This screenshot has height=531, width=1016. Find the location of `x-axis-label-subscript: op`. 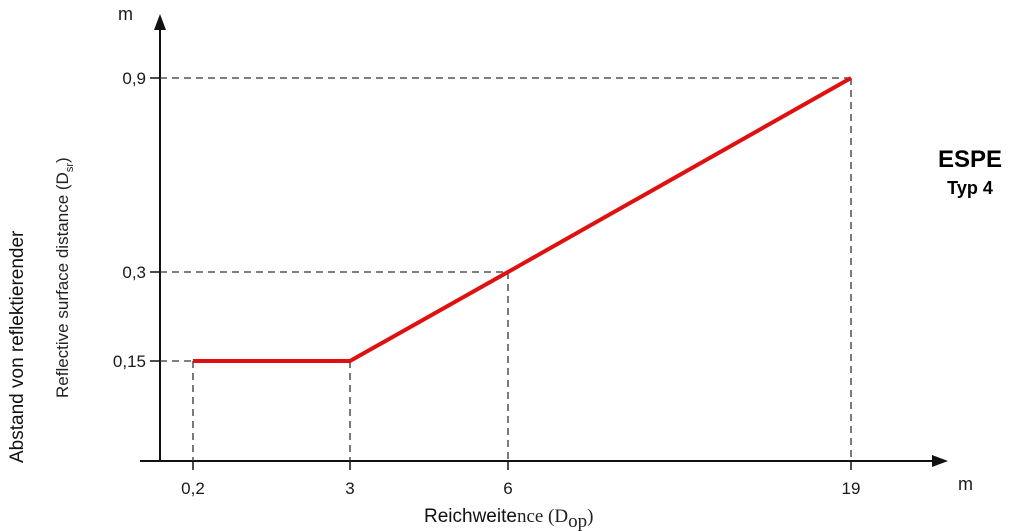

x-axis-label-subscript: op is located at coordinates (577, 521).